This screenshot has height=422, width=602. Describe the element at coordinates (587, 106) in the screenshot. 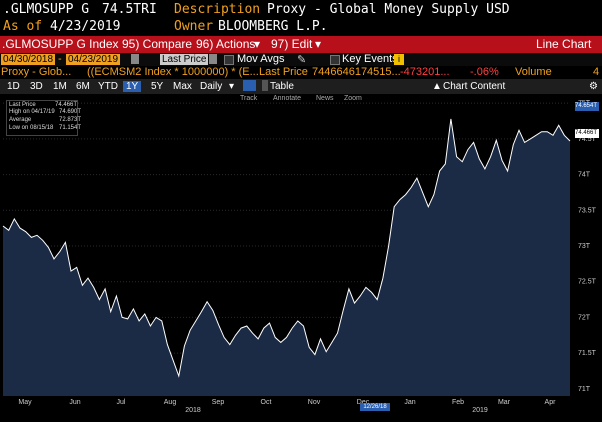

I see `price-tag-upper: 74.654T` at that location.